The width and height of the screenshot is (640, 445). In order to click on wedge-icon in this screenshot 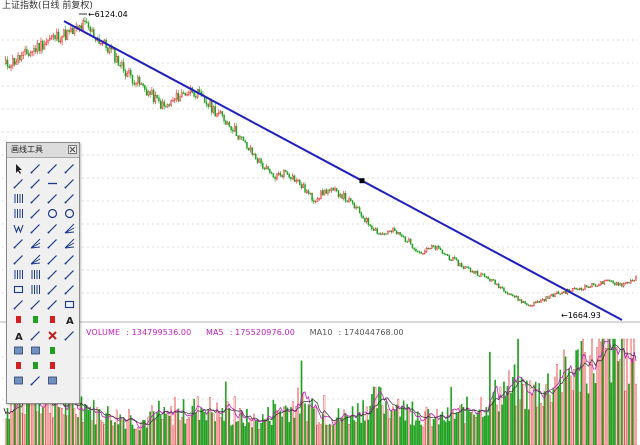, I will do `click(52, 229)`.